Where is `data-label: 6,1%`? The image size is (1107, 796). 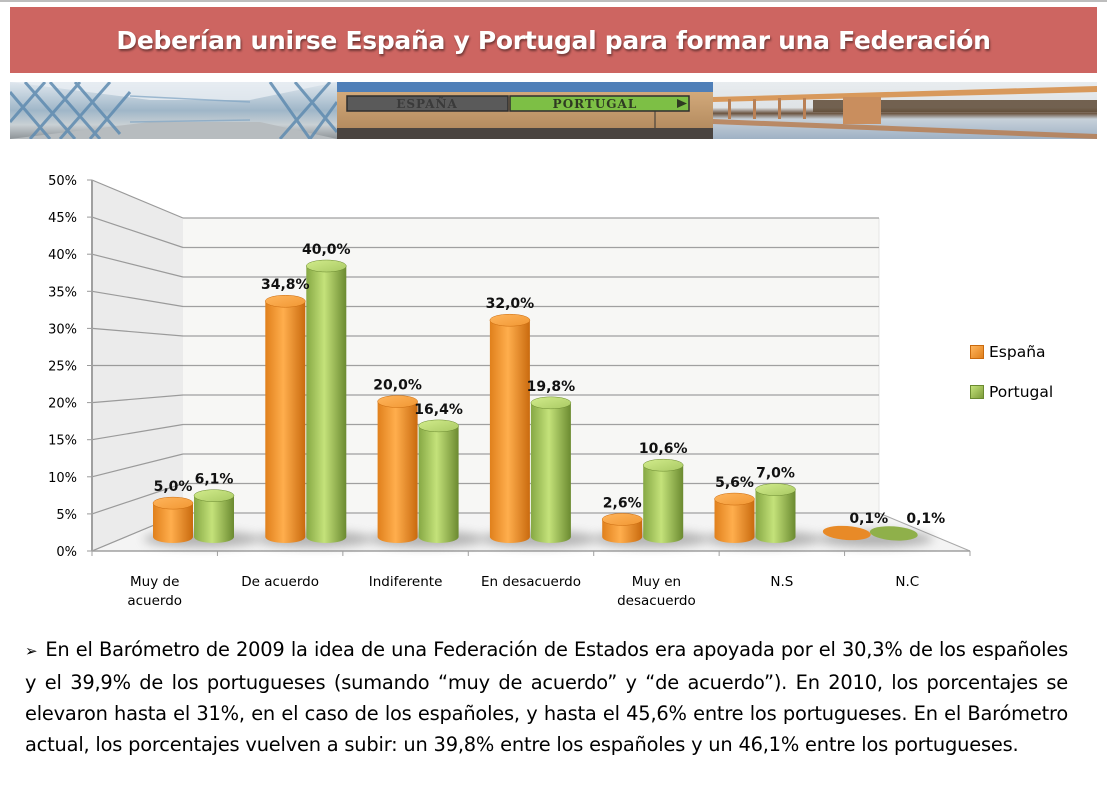 data-label: 6,1% is located at coordinates (214, 480).